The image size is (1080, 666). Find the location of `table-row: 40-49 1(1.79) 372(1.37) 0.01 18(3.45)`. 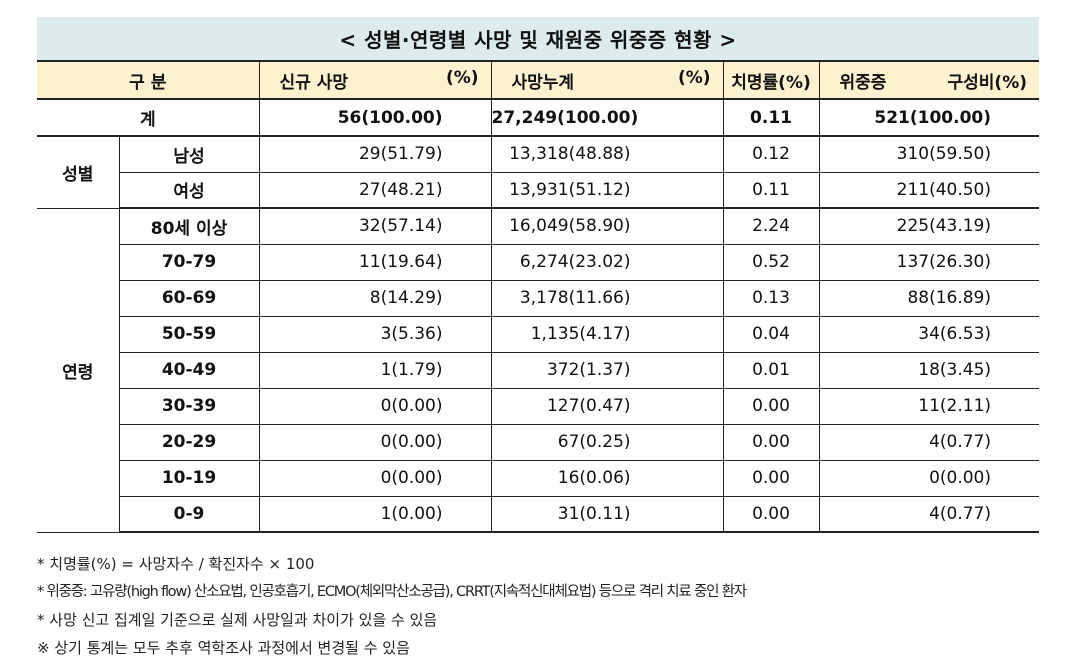

table-row: 40-49 1(1.79) 372(1.37) 0.01 18(3.45) is located at coordinates (538, 370).